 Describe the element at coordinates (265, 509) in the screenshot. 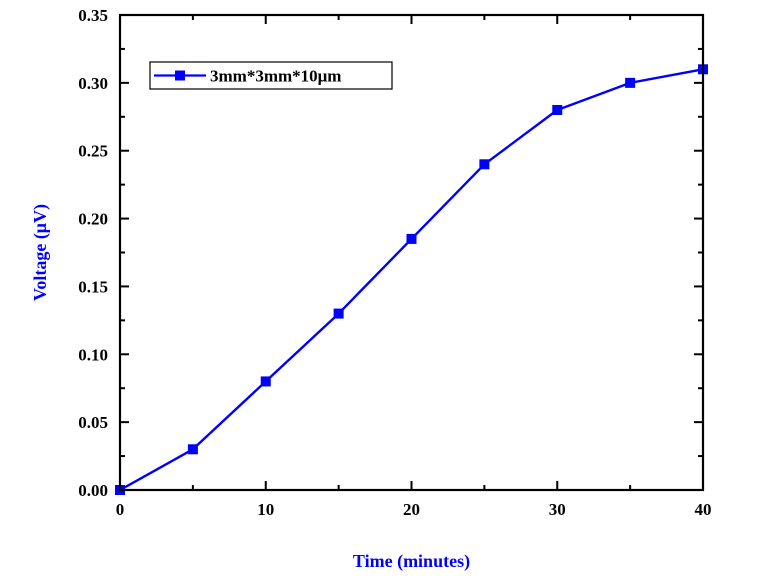

I see `x-tick-label: 10` at that location.